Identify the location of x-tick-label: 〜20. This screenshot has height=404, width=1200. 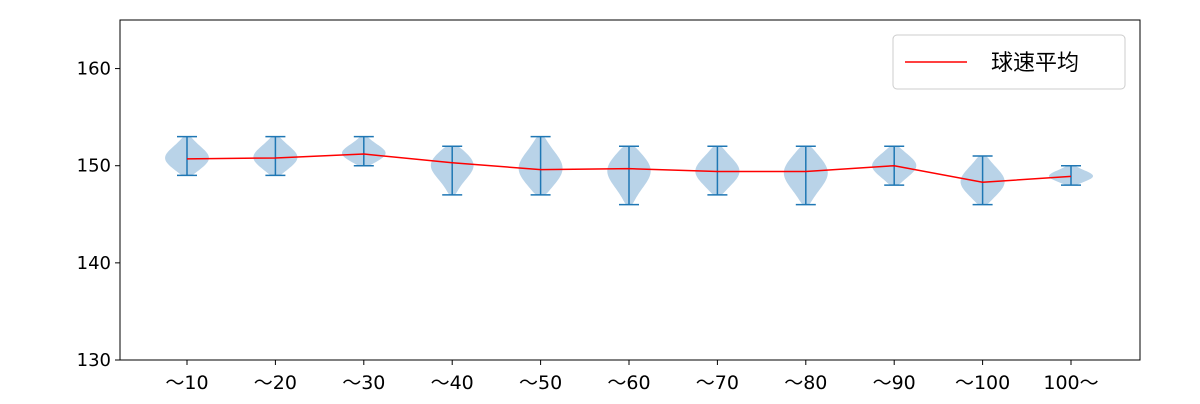
(275, 383).